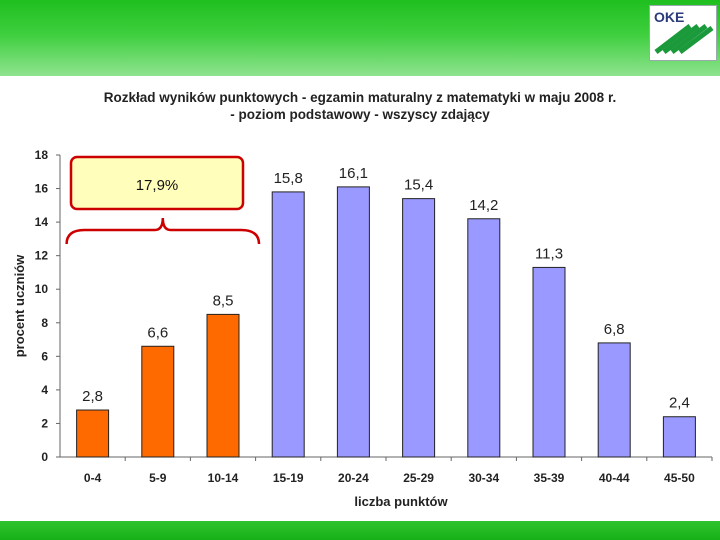  I want to click on data-label: 14,2, so click(483, 205).